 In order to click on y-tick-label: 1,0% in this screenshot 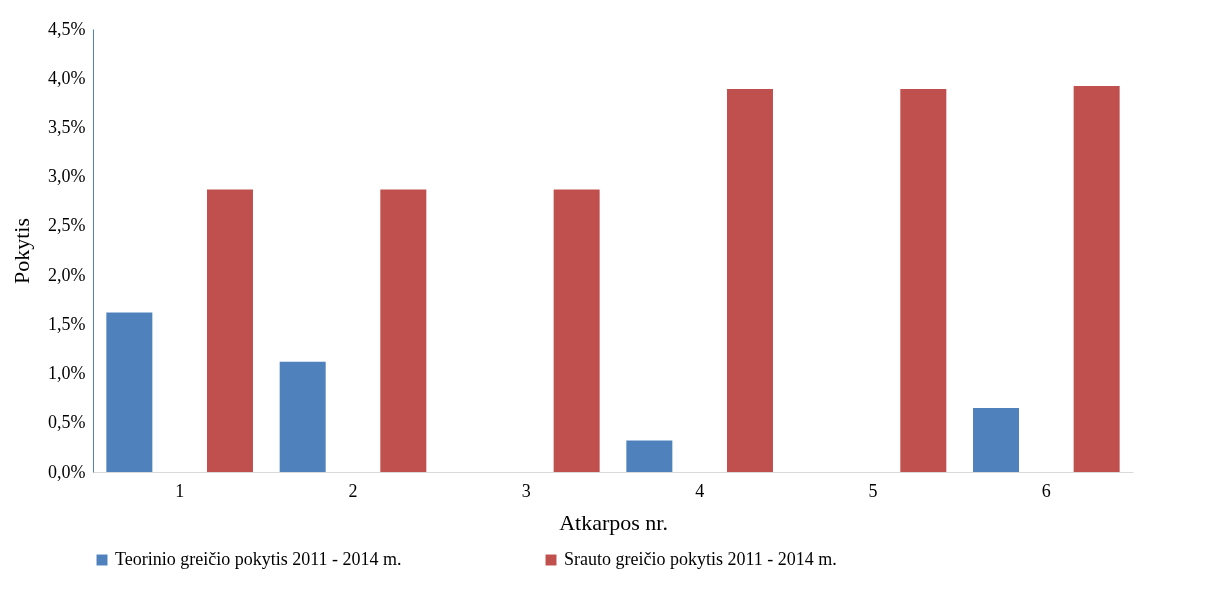, I will do `click(67, 373)`.